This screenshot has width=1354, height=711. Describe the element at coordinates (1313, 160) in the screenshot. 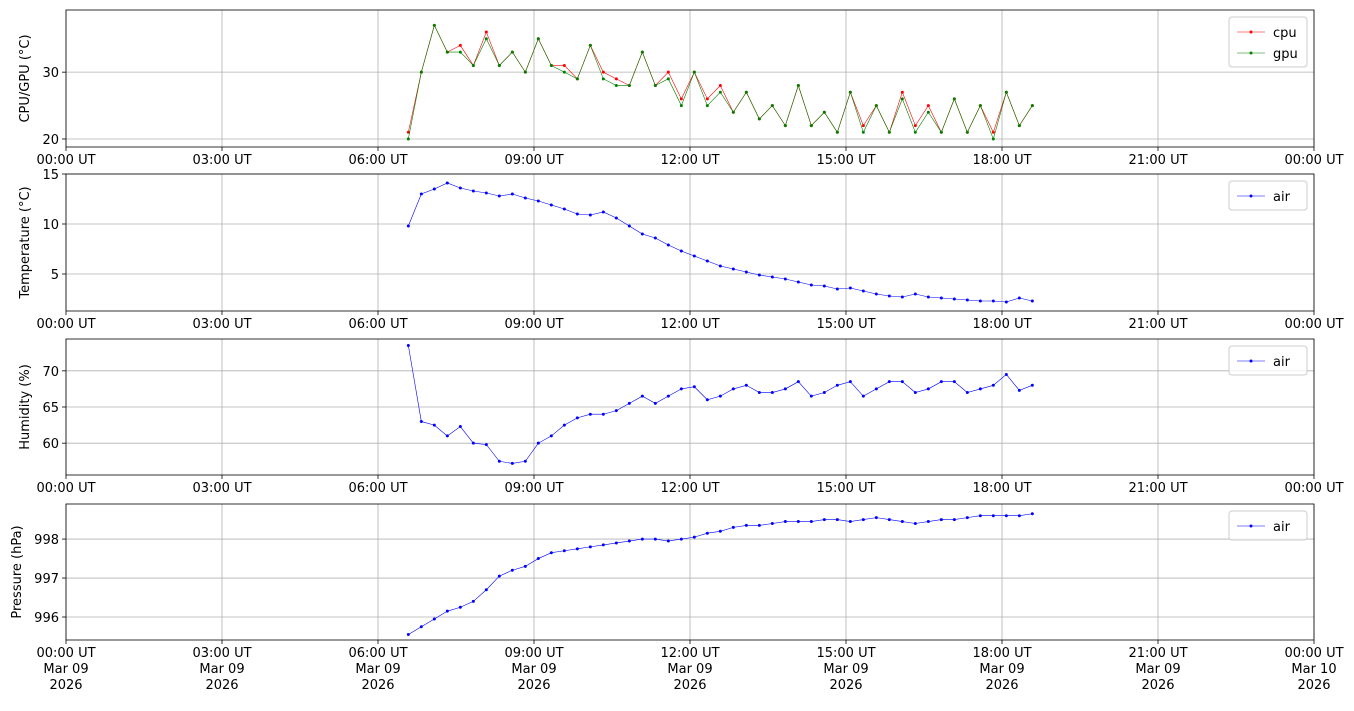

I see `x-tick-label: 00:00 UT` at that location.